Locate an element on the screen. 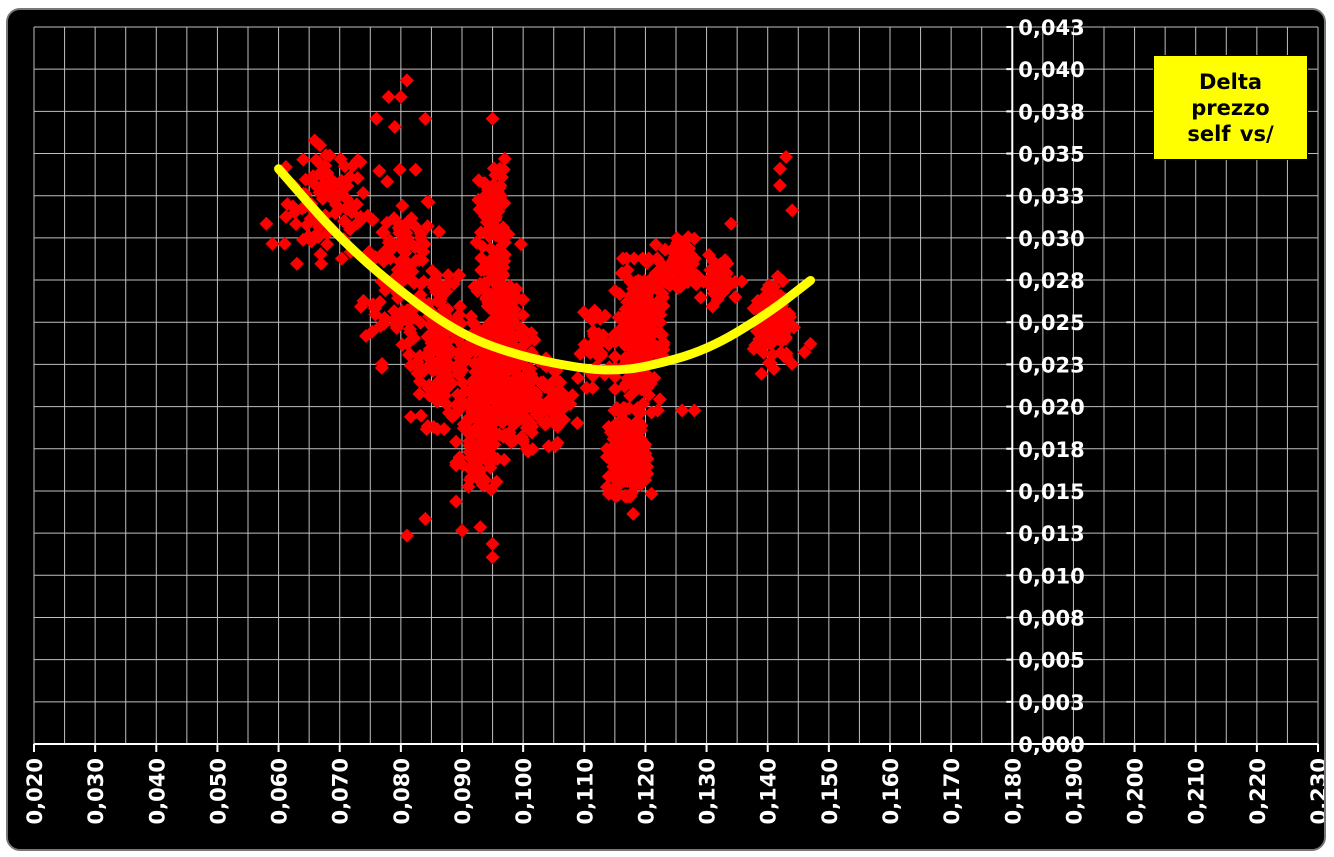 Image resolution: width=1334 pixels, height=857 pixels. x-tick-label: 0,030 is located at coordinates (96, 791).